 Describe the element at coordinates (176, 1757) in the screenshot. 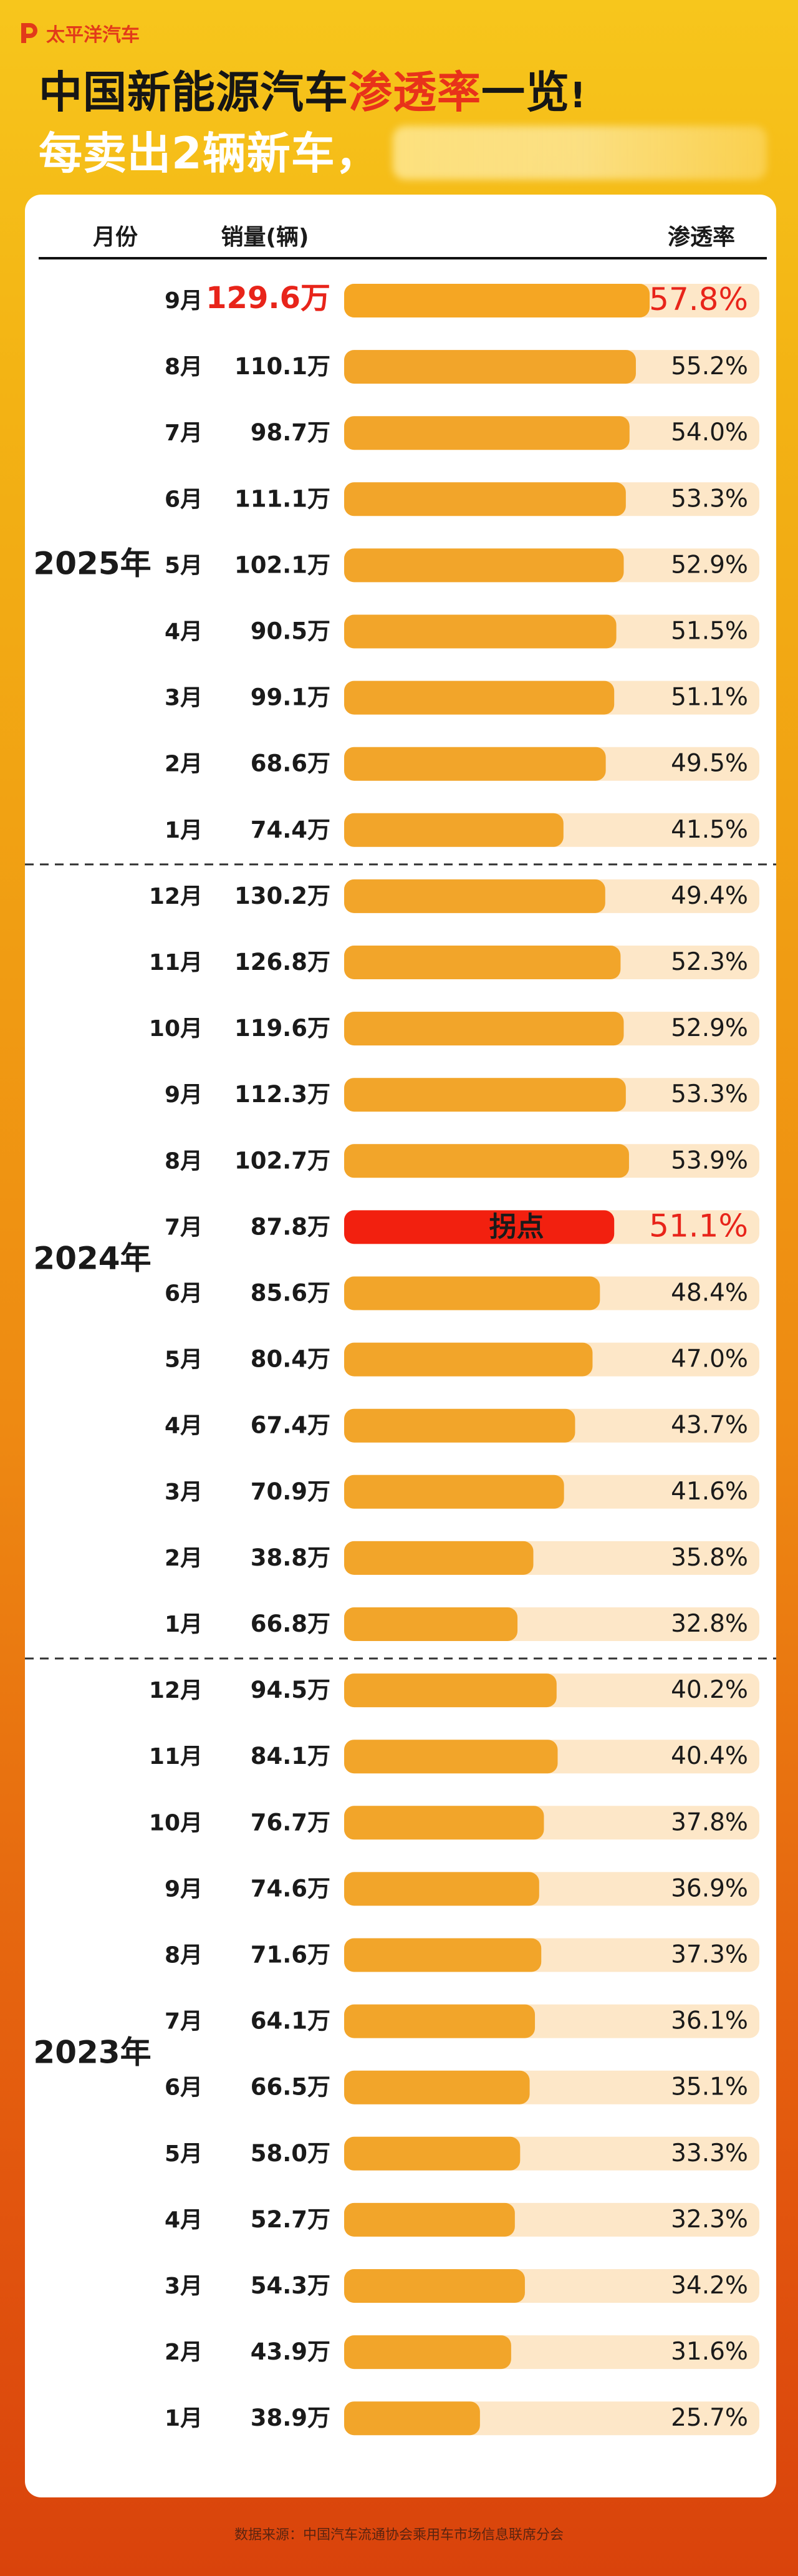

I see `month-label: 11月` at that location.